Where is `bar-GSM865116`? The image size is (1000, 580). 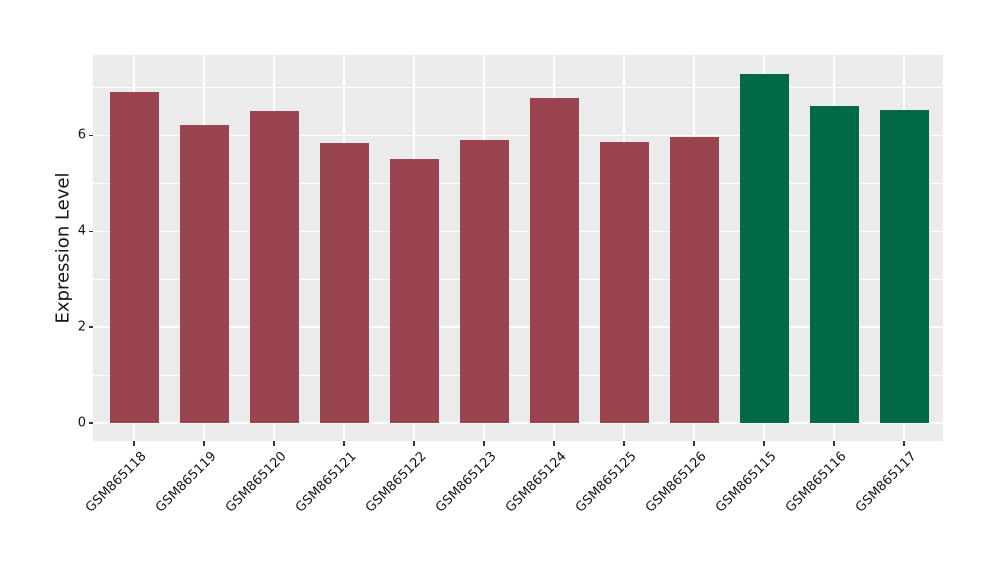 bar-GSM865116 is located at coordinates (834, 264).